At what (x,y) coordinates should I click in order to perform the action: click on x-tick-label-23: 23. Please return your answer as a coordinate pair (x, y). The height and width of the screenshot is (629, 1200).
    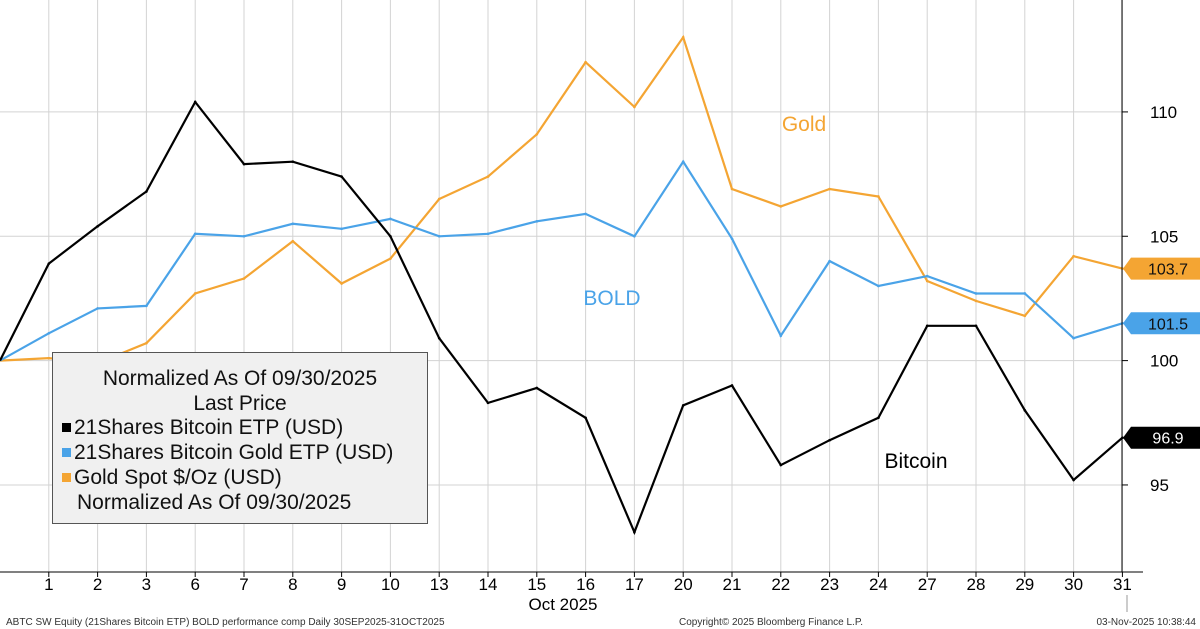
    Looking at the image, I should click on (829, 584).